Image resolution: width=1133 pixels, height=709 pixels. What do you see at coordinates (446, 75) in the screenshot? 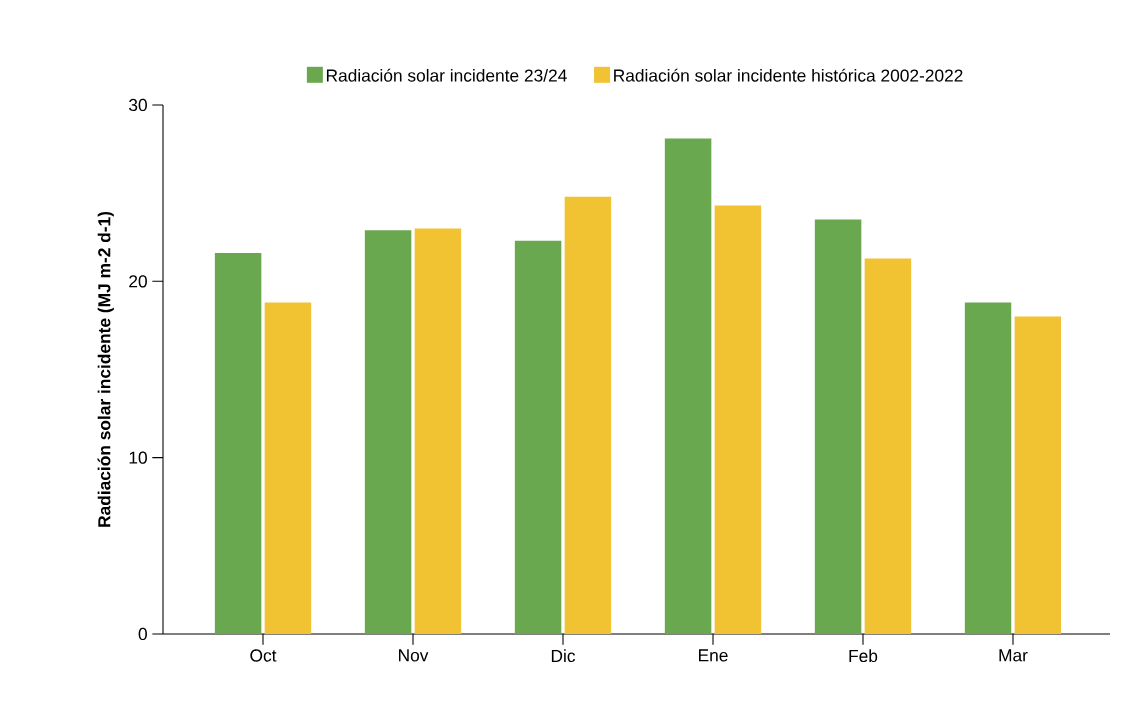
I see `legend-label: Radiación solar incidente 23/24` at bounding box center [446, 75].